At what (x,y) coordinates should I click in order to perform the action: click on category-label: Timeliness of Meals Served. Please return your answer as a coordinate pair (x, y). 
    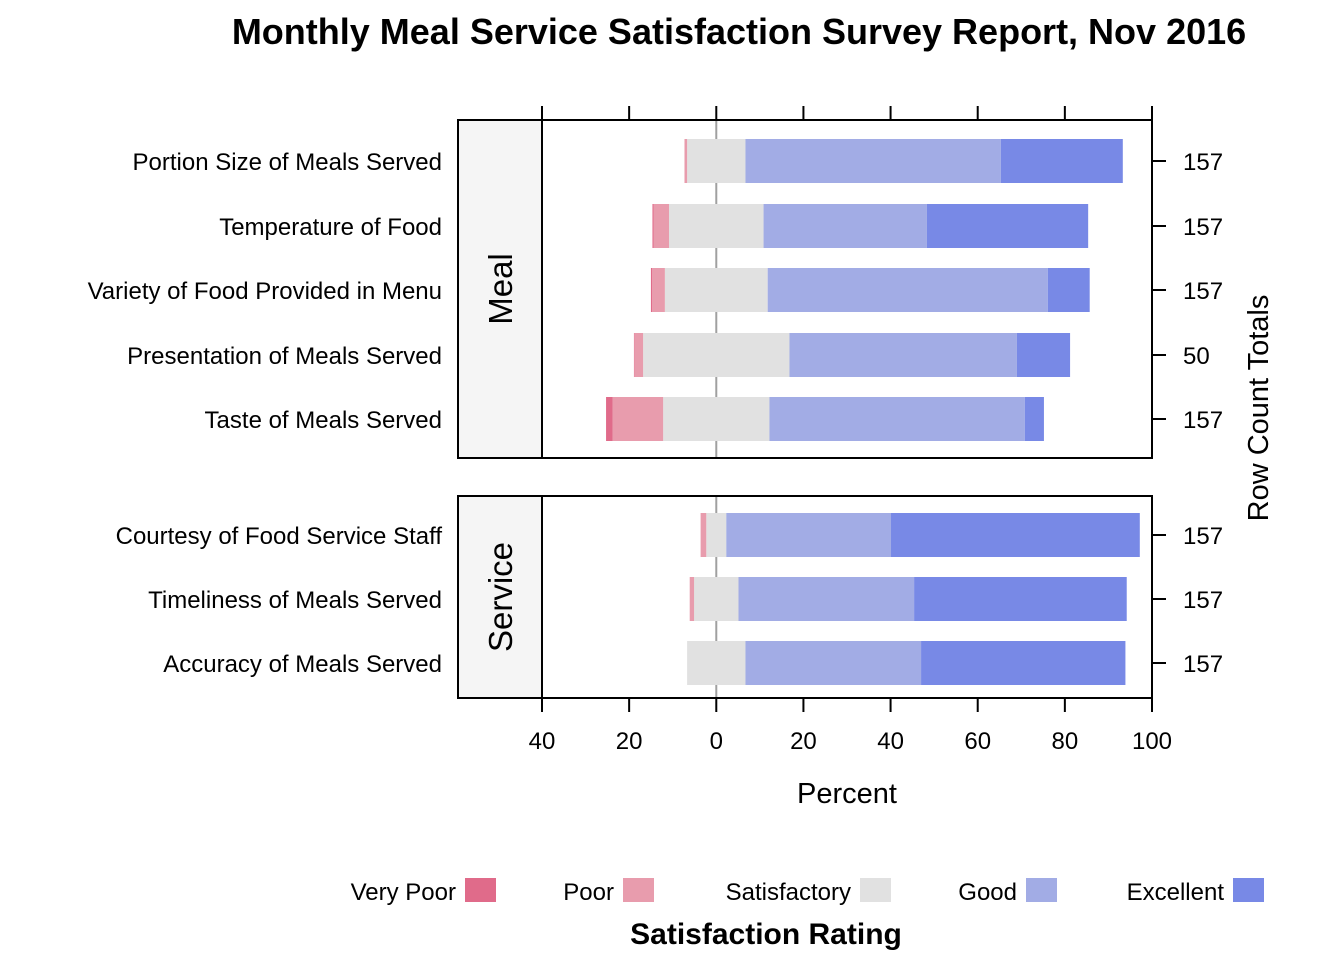
    Looking at the image, I should click on (295, 600).